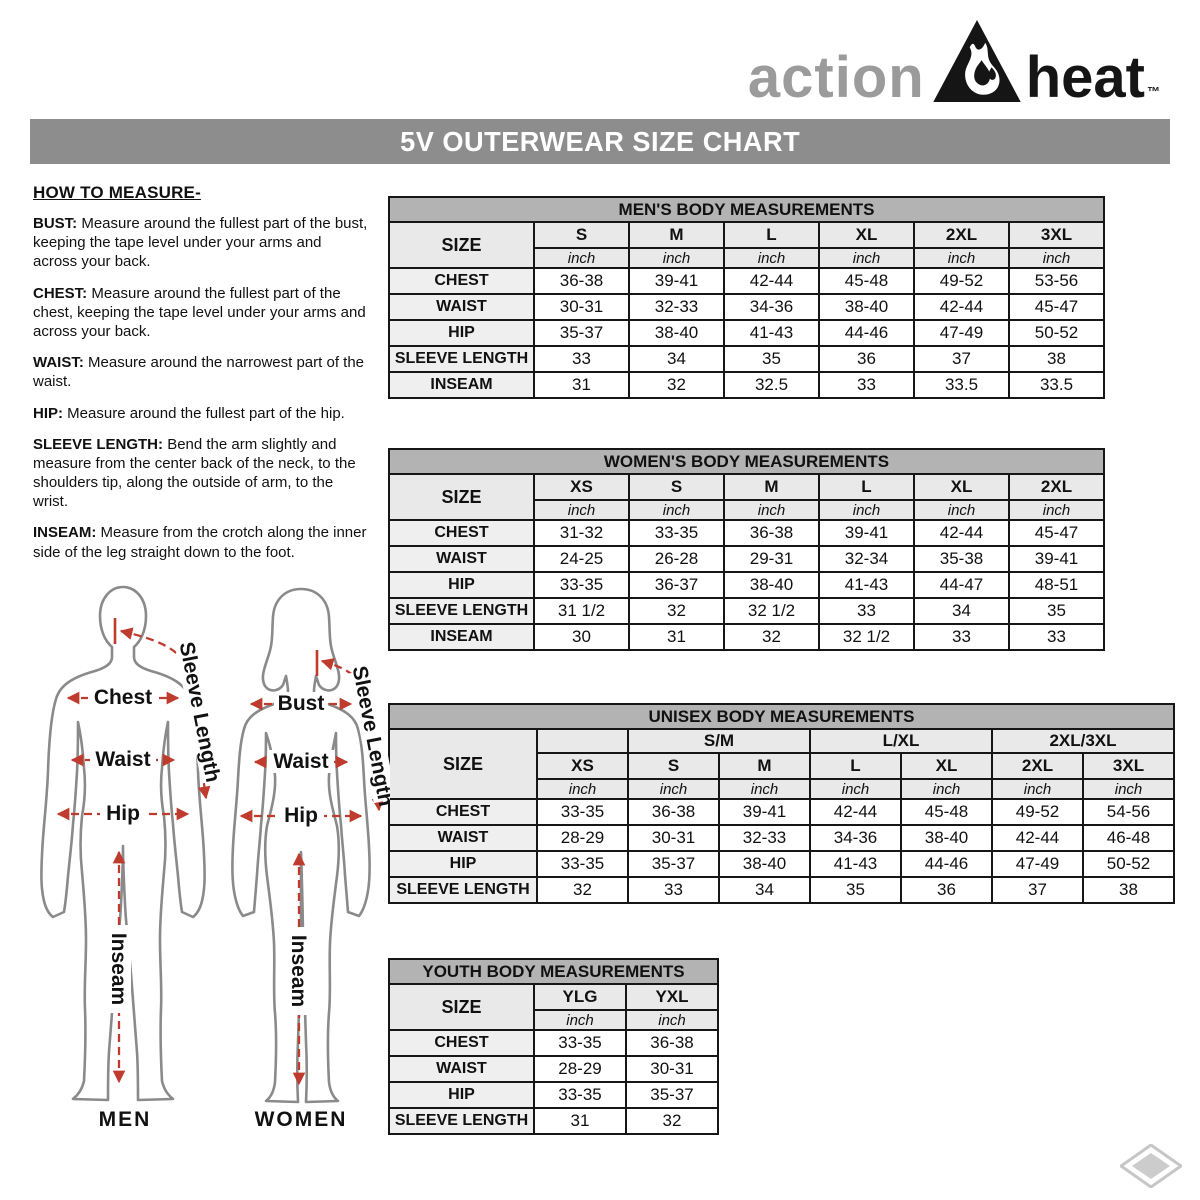 The image size is (1200, 1200). Describe the element at coordinates (771, 487) in the screenshot. I see `size-header-cell: M` at that location.